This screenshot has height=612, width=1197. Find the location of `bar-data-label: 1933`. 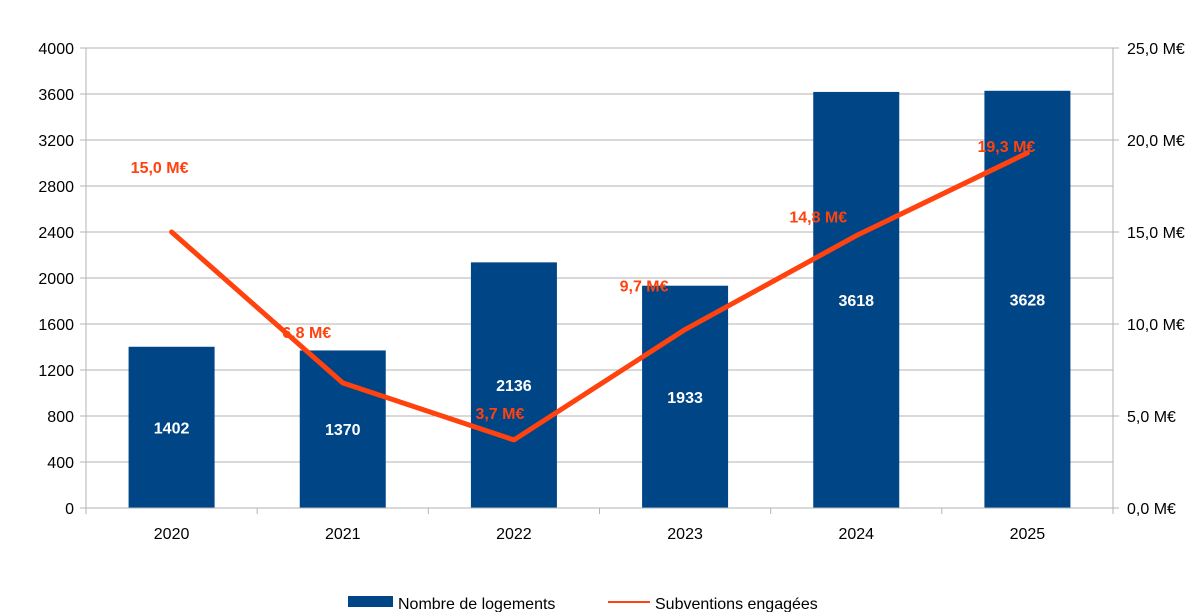

bar-data-label: 1933 is located at coordinates (685, 398).